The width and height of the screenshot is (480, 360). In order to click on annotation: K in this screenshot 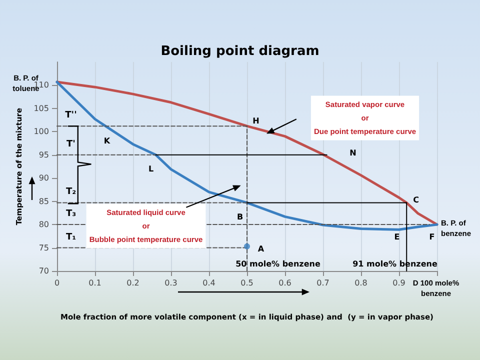, I will do `click(107, 141)`.